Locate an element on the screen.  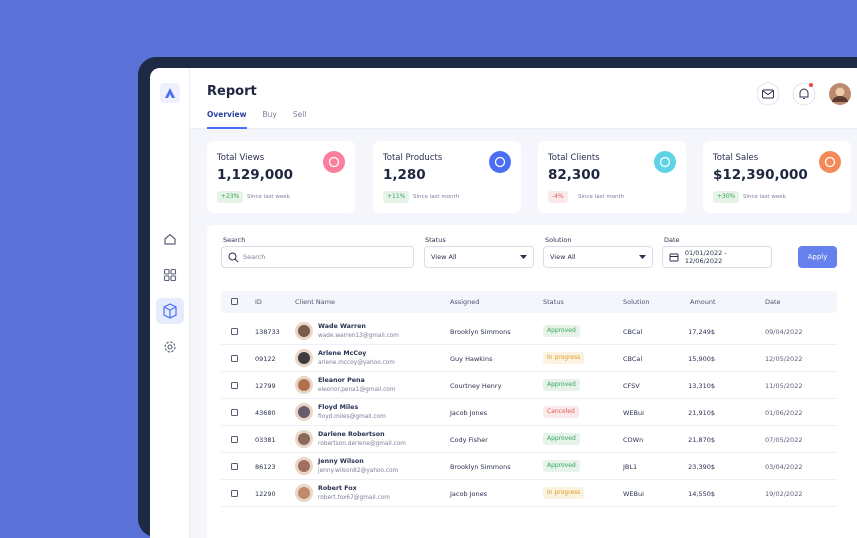
date: 12/05/2022 is located at coordinates (784, 359).